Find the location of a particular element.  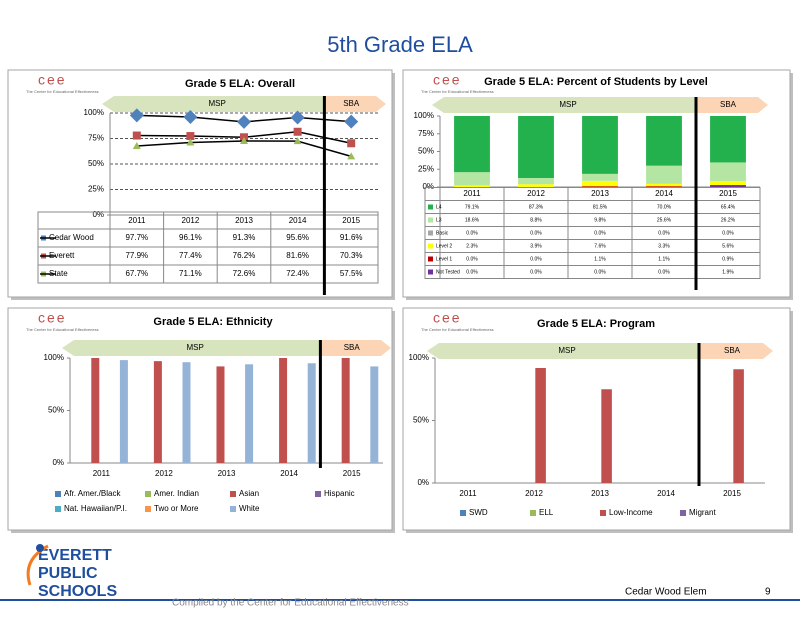

legend-label: L3 is located at coordinates (439, 220).